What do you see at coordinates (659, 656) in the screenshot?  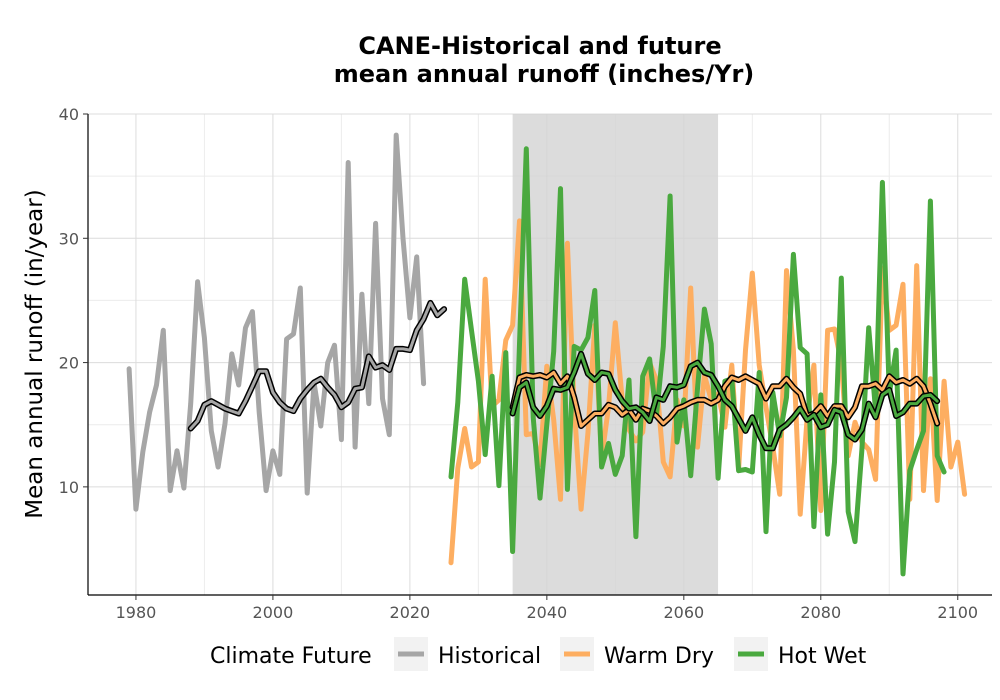 I see `legend-label-1: Warm Dry` at bounding box center [659, 656].